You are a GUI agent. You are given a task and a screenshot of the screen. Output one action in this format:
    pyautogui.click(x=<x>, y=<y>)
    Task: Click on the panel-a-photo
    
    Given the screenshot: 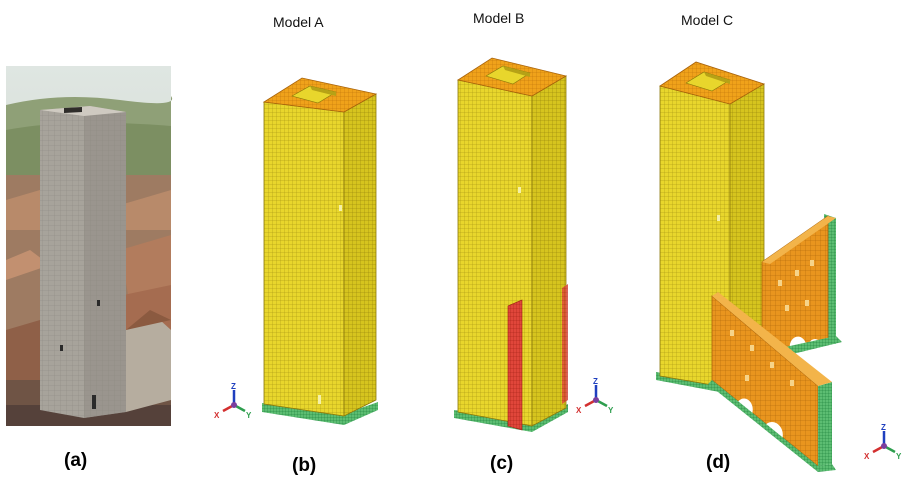 What is the action you would take?
    pyautogui.click(x=89, y=246)
    